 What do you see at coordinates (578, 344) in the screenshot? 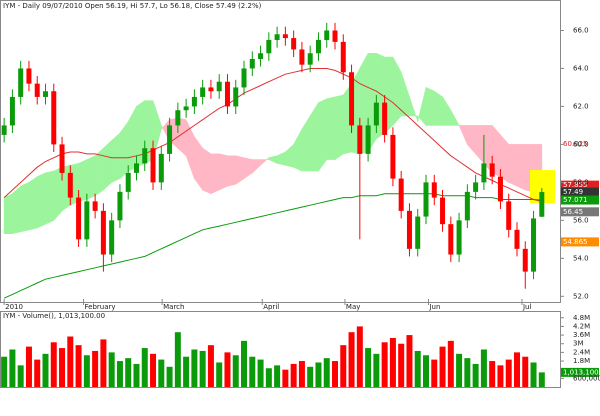
I see `volume-y-tick-label: 3M` at bounding box center [578, 344].